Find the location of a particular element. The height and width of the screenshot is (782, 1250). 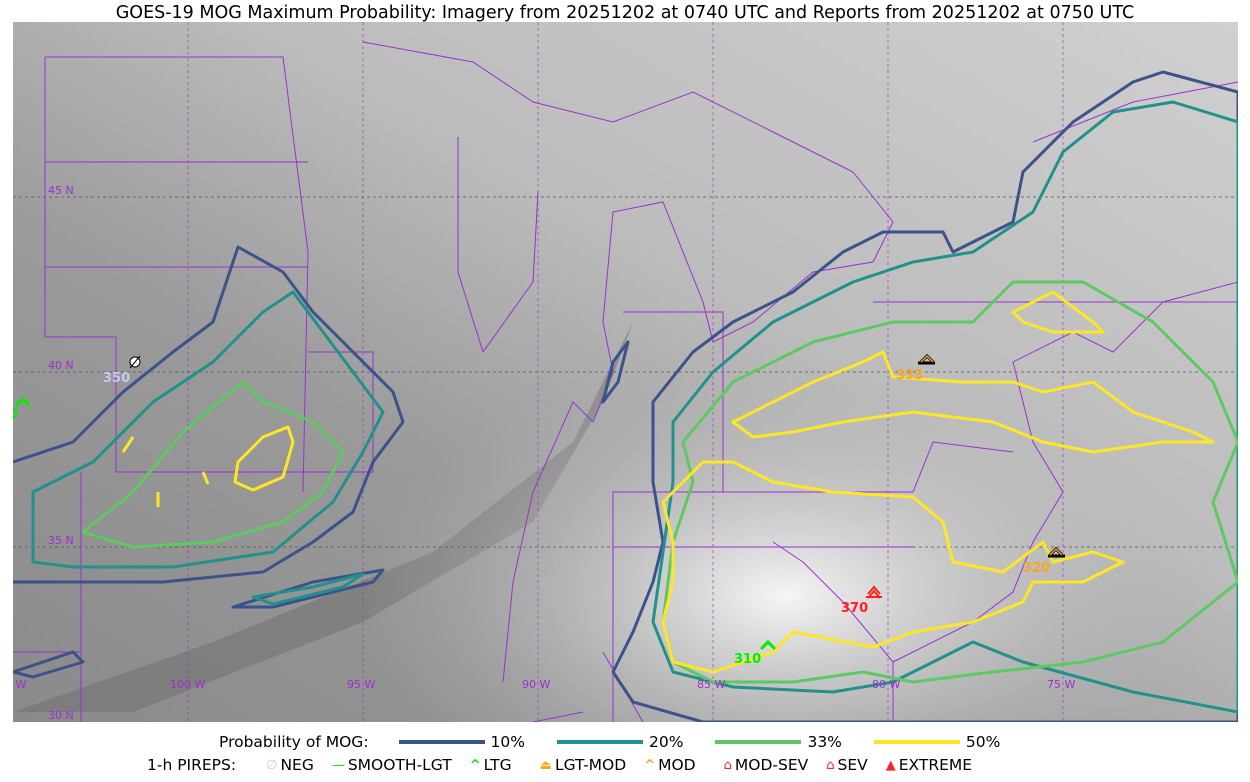

lon-label-100: 100 W is located at coordinates (187, 684).